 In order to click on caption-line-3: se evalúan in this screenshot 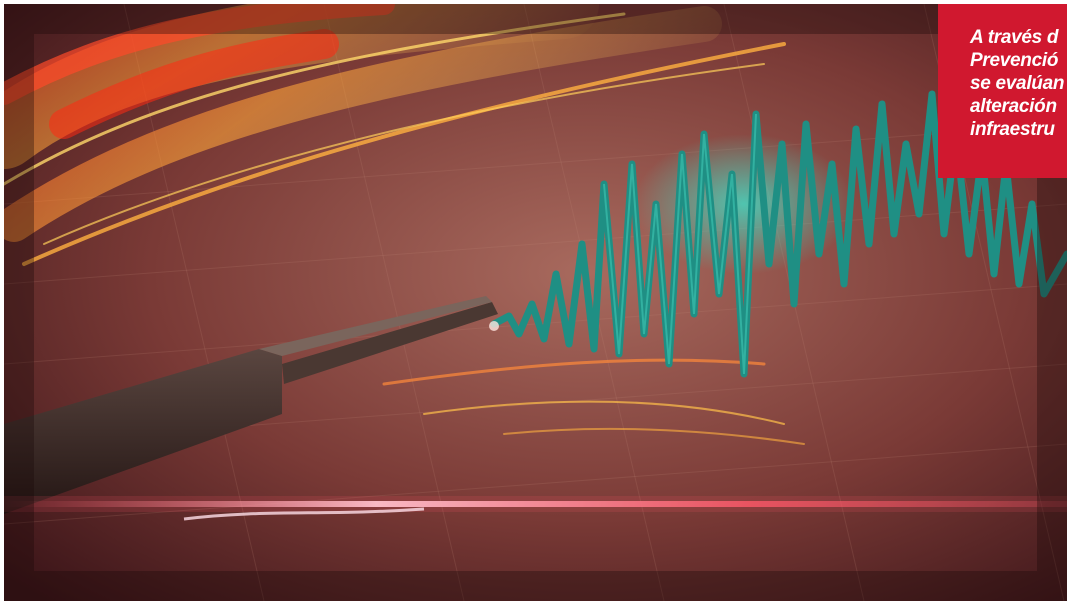, I will do `click(1017, 83)`.